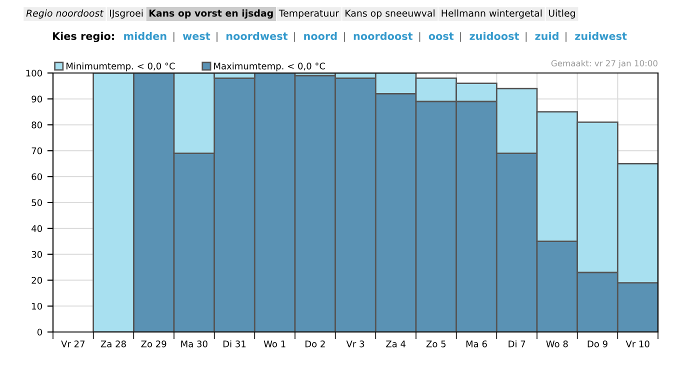 This screenshot has width=675, height=368. Describe the element at coordinates (320, 36) in the screenshot. I see `text: noord` at that location.